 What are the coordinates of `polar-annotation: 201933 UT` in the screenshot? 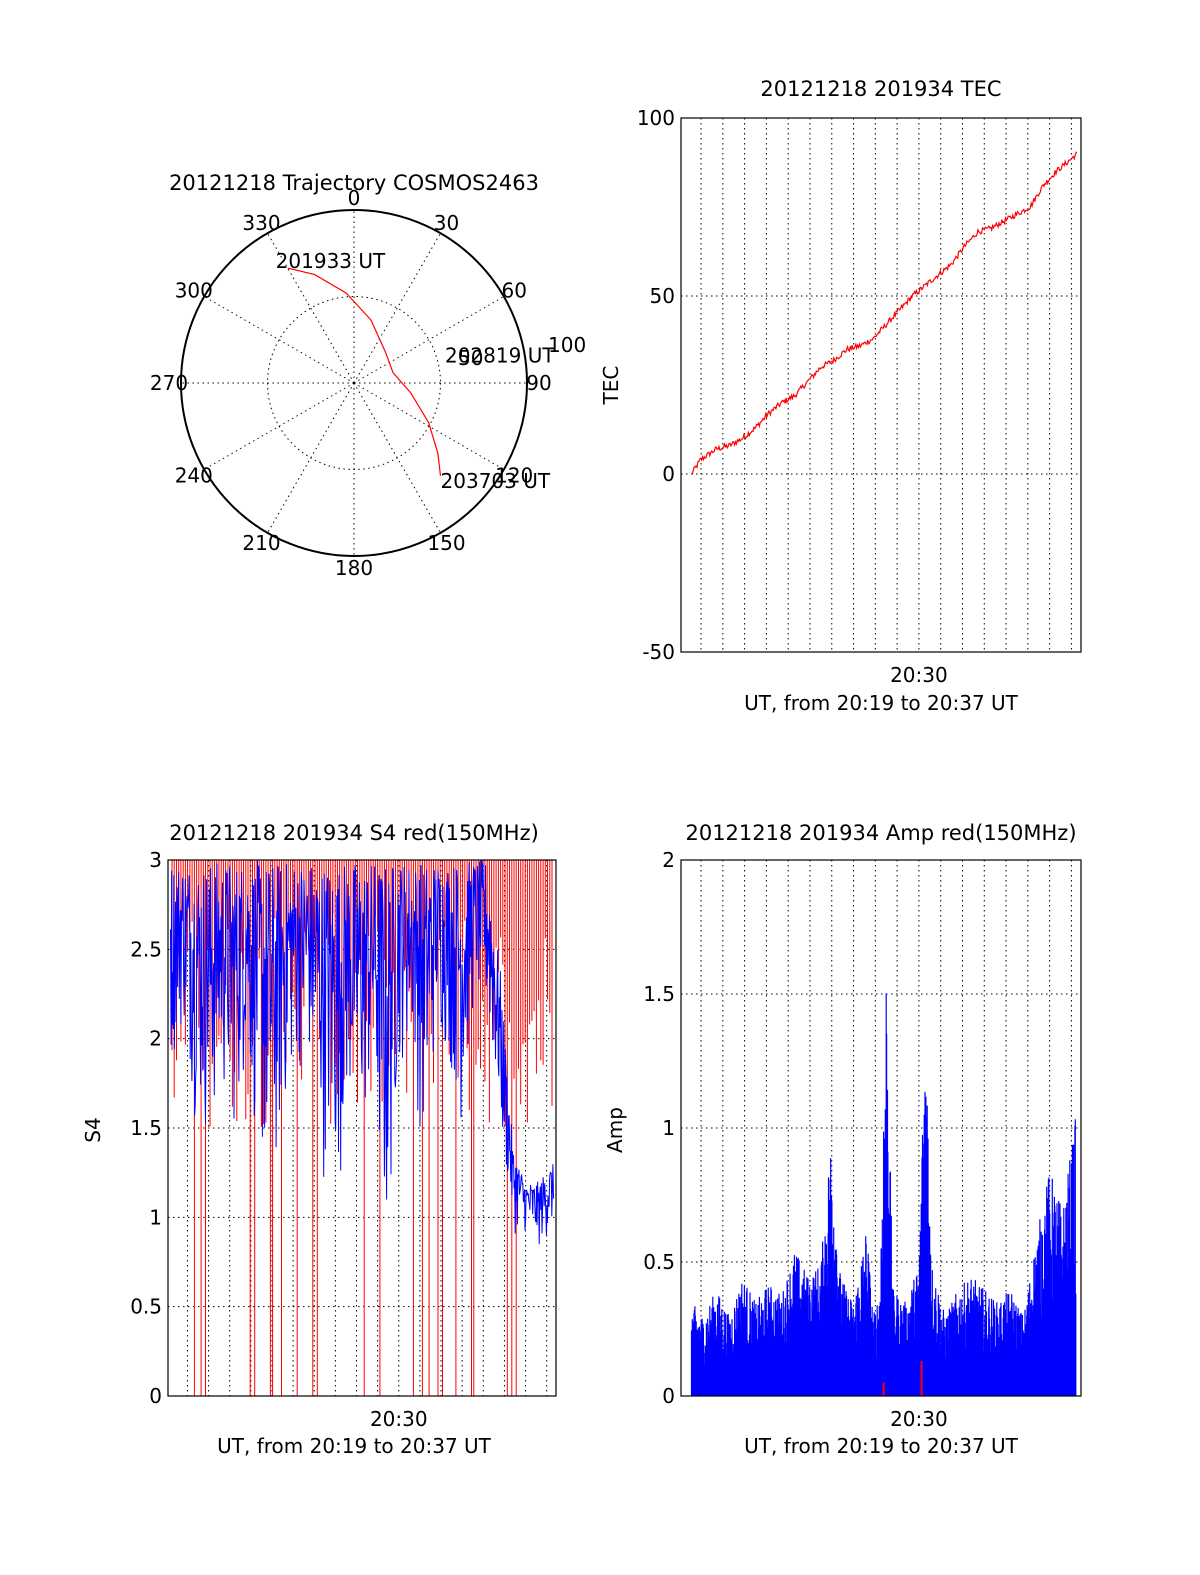 It's located at (331, 261).